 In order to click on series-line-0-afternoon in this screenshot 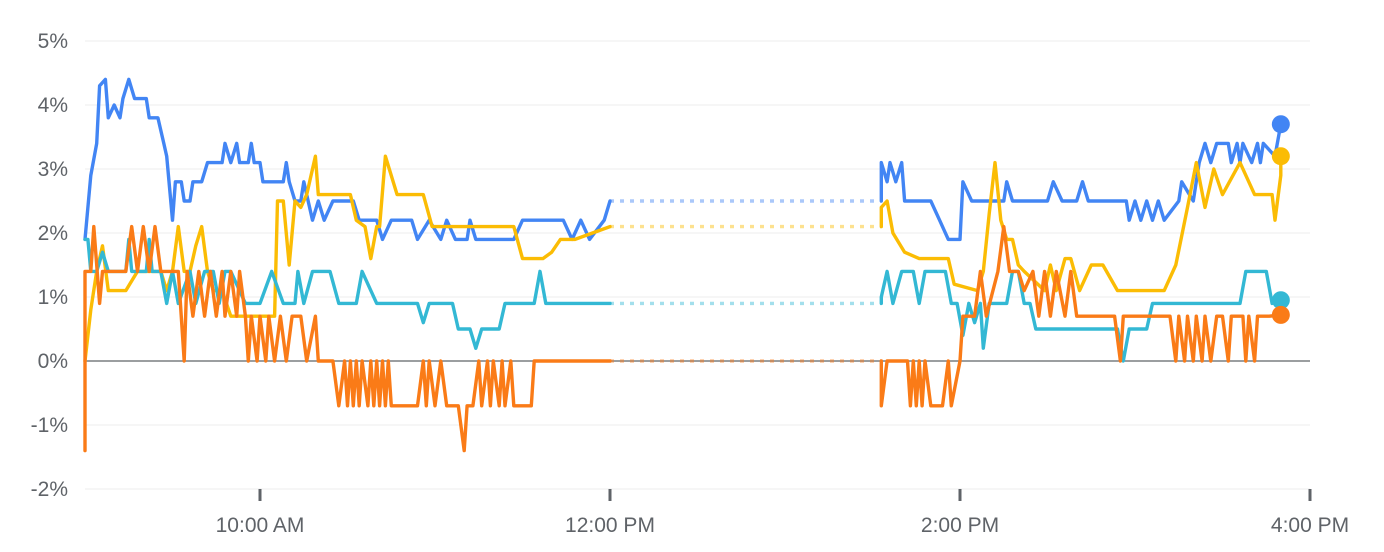, I will do `click(1081, 182)`.